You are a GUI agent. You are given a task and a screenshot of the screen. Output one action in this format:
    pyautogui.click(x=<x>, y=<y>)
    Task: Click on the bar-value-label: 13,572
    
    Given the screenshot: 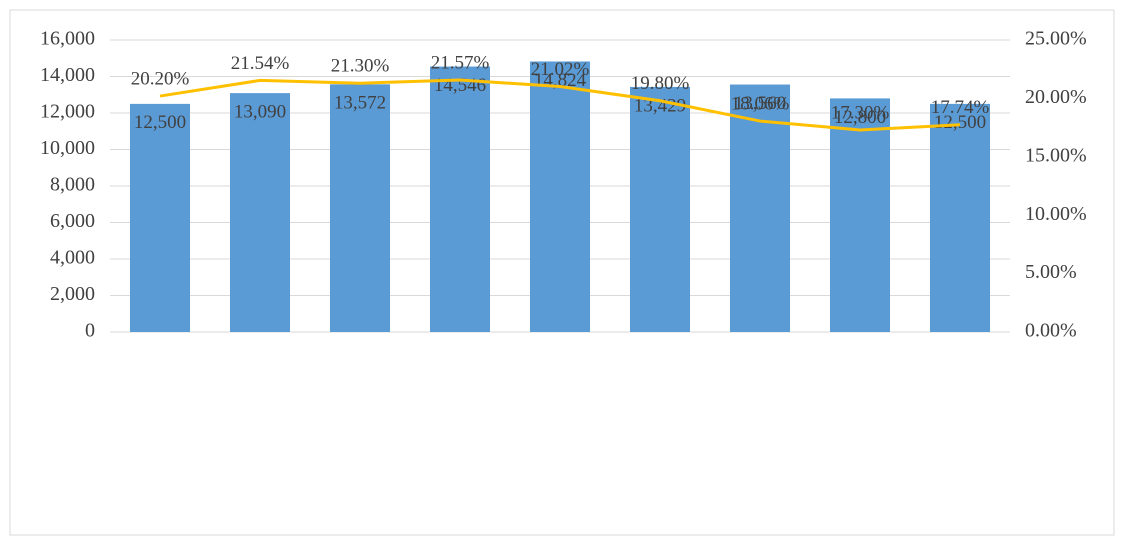 What is the action you would take?
    pyautogui.click(x=360, y=103)
    